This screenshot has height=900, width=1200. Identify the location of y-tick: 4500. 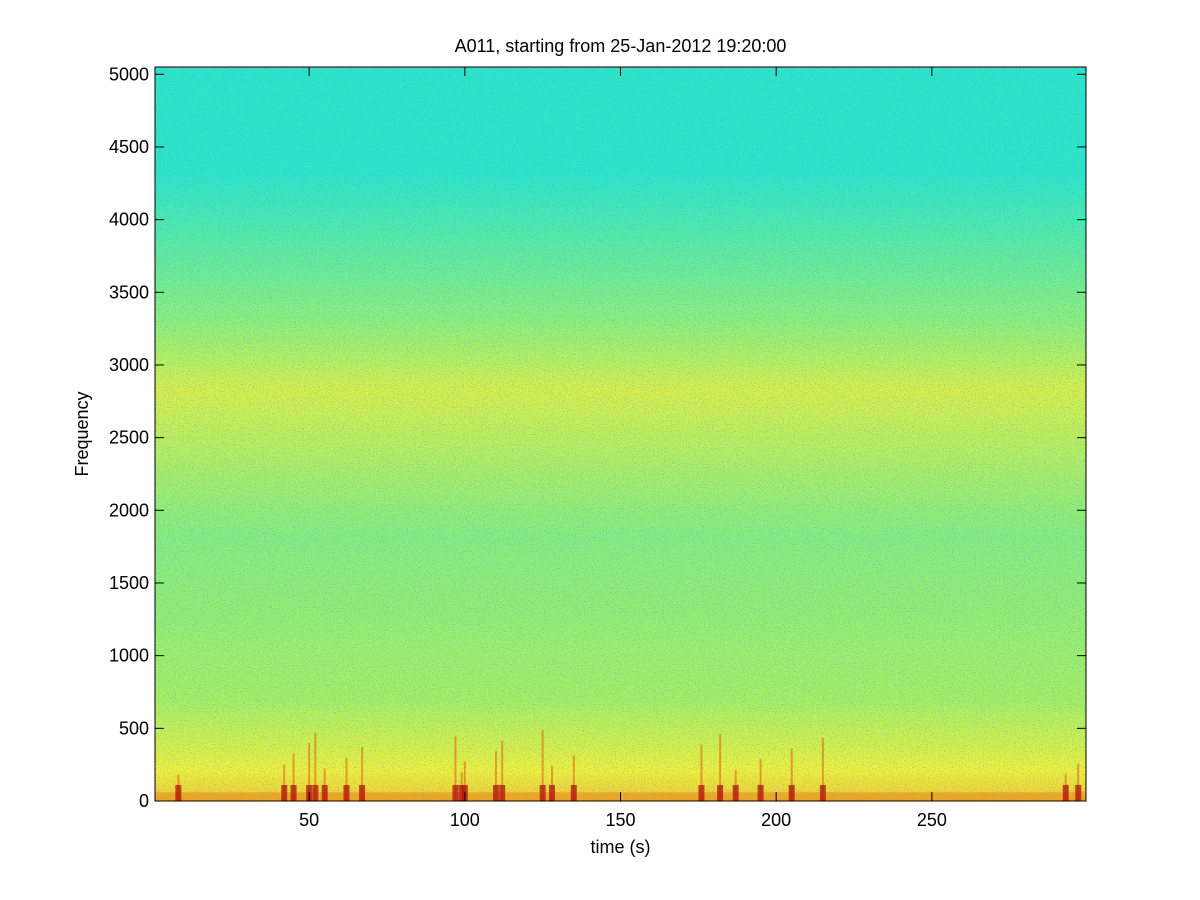
(597, 147).